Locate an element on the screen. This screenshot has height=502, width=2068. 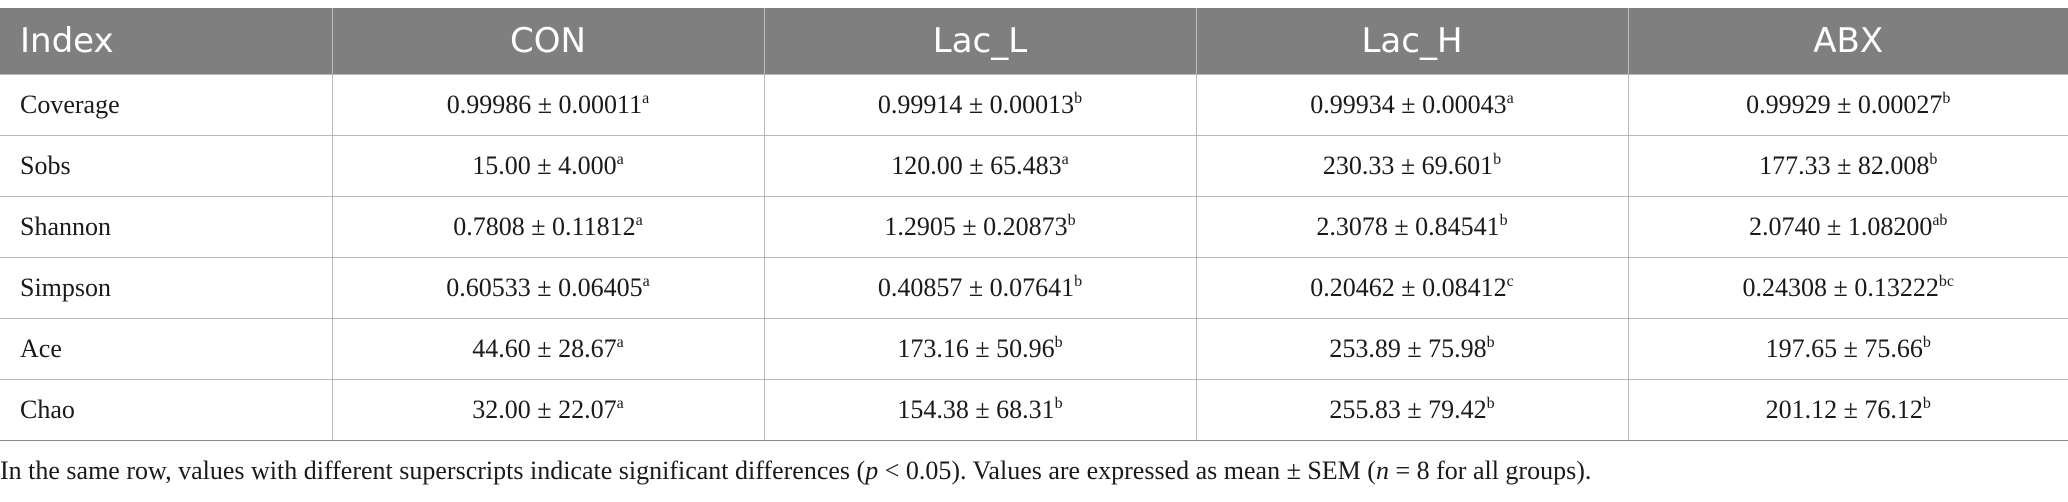
table-header: Index CON Lac_L Lac_H ABX is located at coordinates (1034, 41).